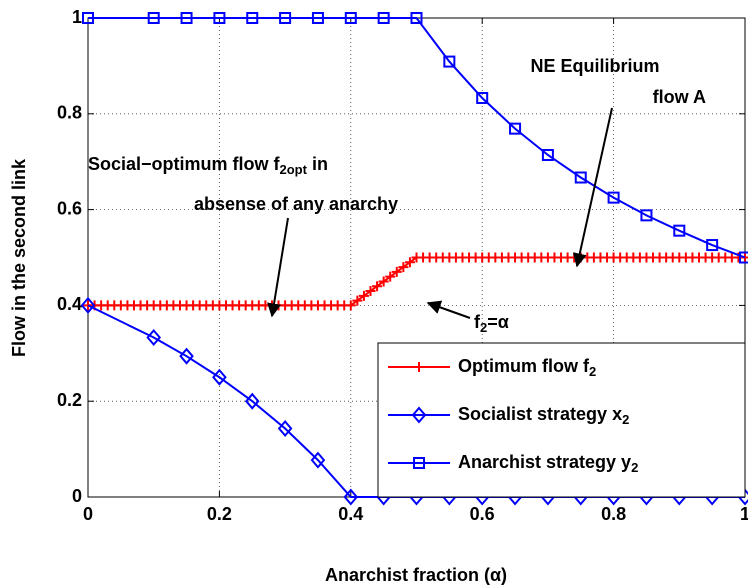  Describe the element at coordinates (613, 514) in the screenshot. I see `x-tick-label: 0.8` at that location.